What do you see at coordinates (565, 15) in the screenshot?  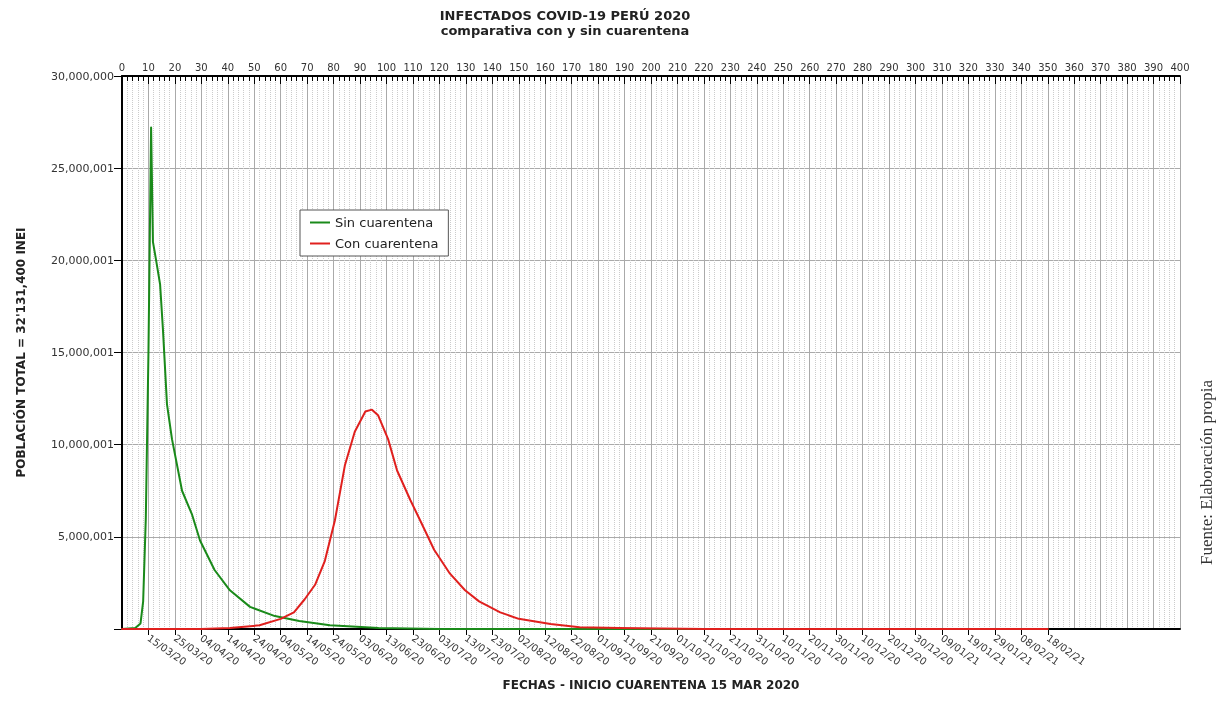 I see `chart-title: INFECTADOS COVID-19 PERÚ 2020` at bounding box center [565, 15].